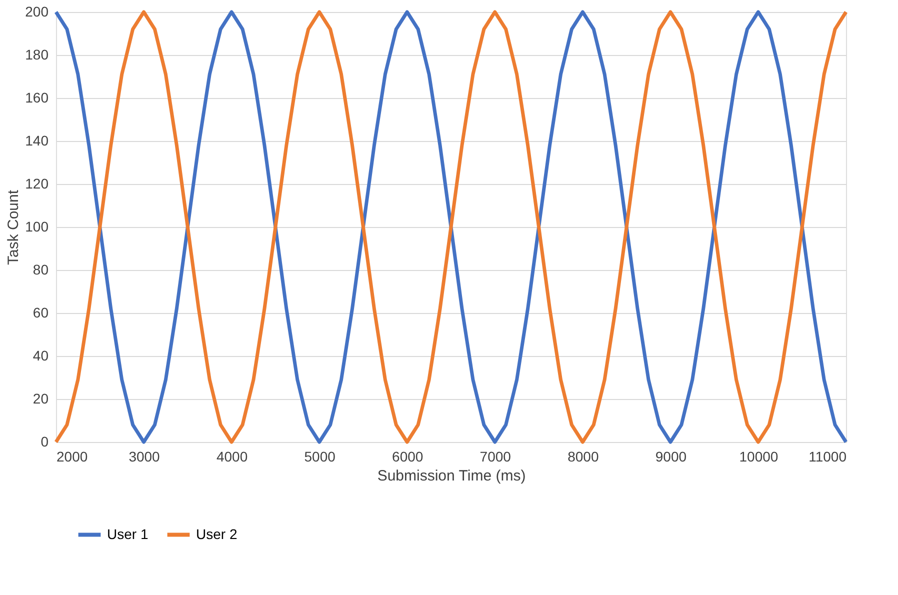  Describe the element at coordinates (496, 456) in the screenshot. I see `x-tick-label: 7000` at that location.